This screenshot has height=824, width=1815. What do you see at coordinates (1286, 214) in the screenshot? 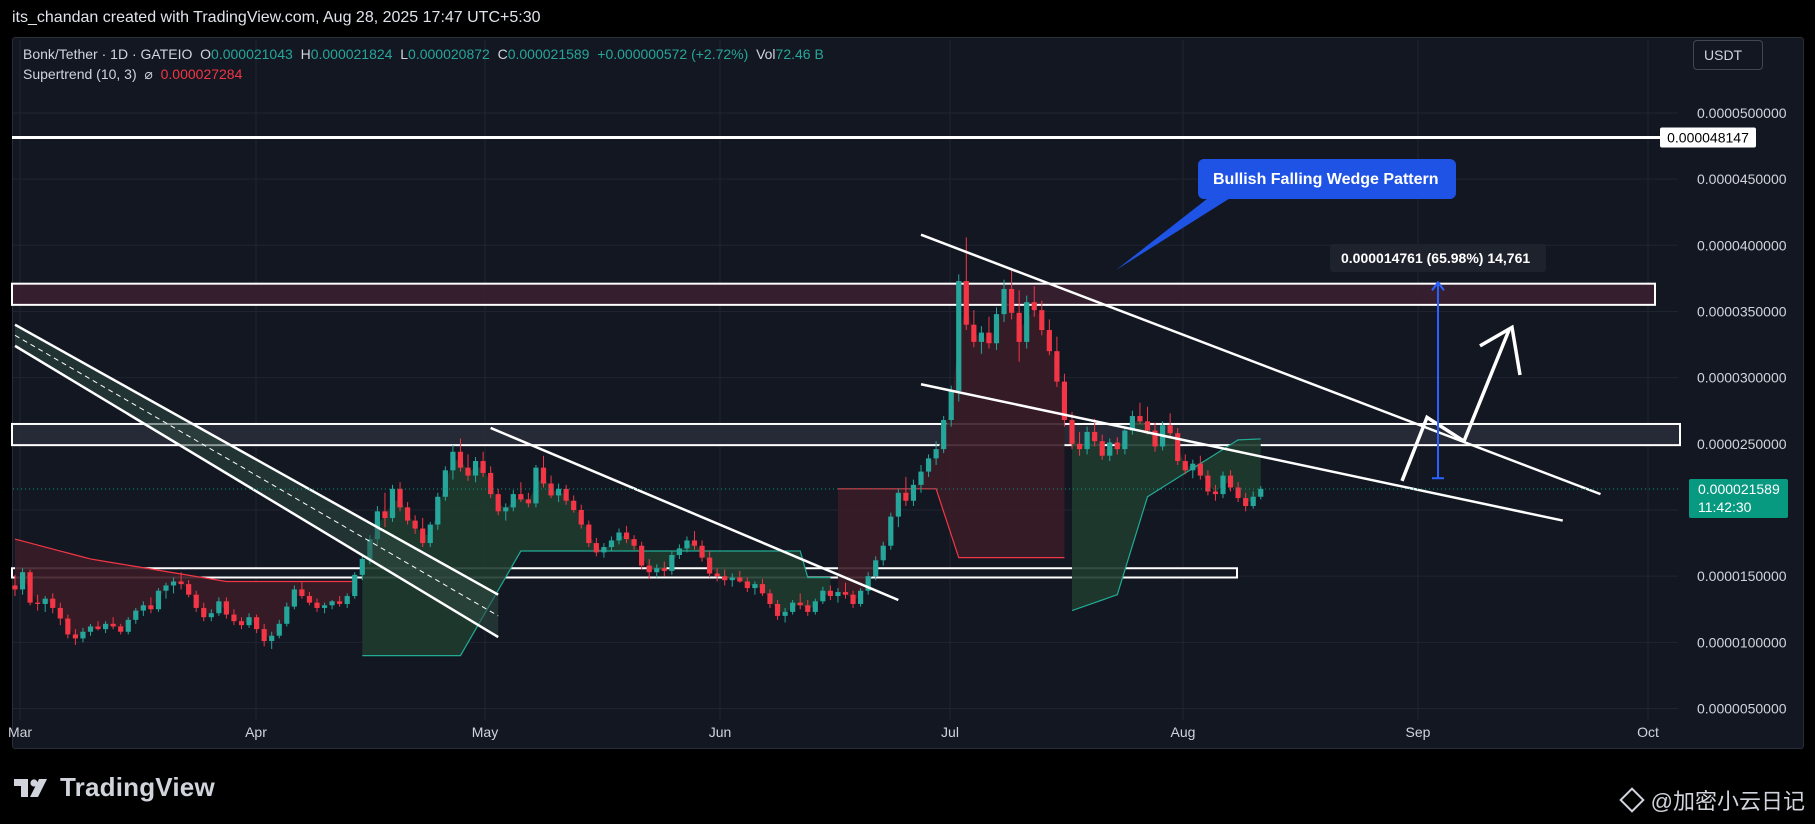
I see `wedge-callout: Bullish Falling Wedge Pattern` at bounding box center [1286, 214].